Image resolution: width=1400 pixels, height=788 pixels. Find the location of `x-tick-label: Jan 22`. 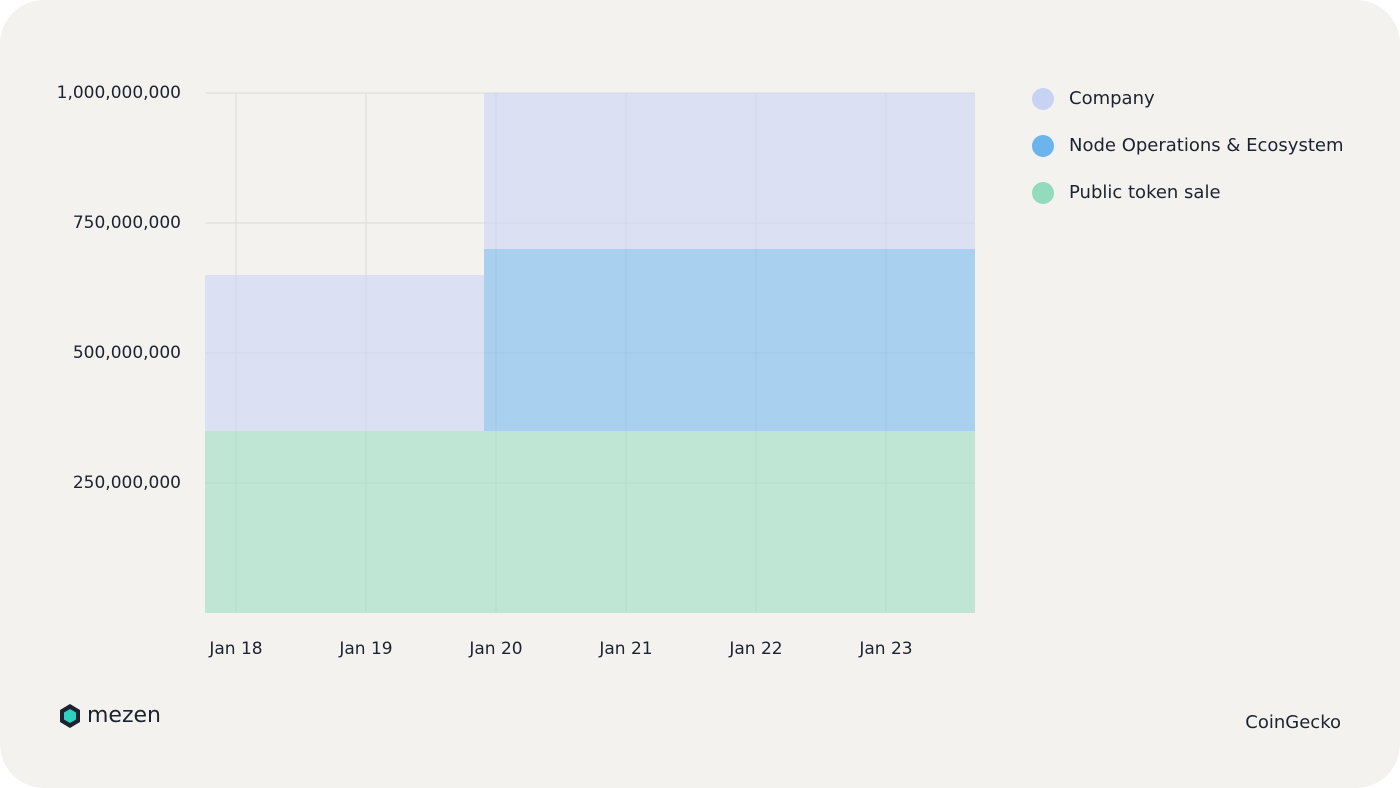

x-tick-label: Jan 22 is located at coordinates (755, 649).